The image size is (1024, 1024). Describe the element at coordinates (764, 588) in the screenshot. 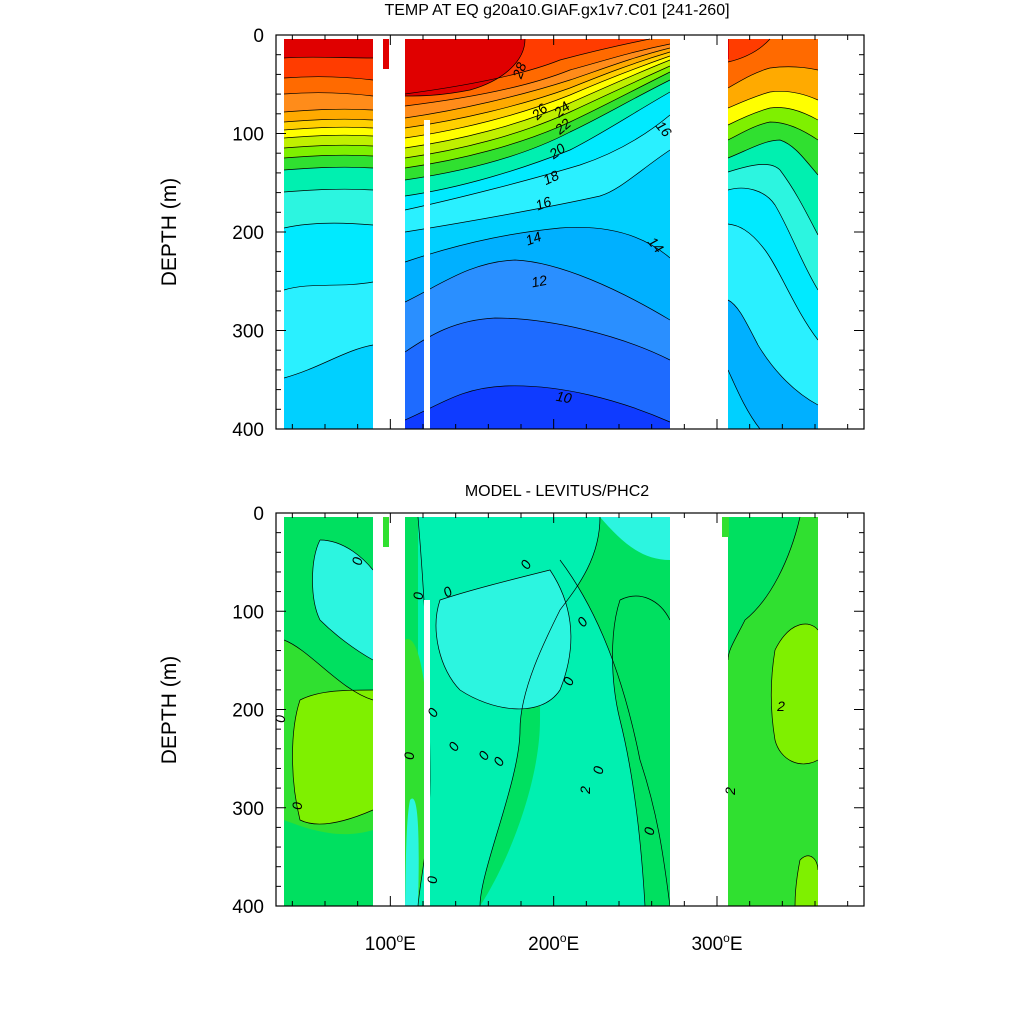

I see `bot-atlantic-aqua` at that location.